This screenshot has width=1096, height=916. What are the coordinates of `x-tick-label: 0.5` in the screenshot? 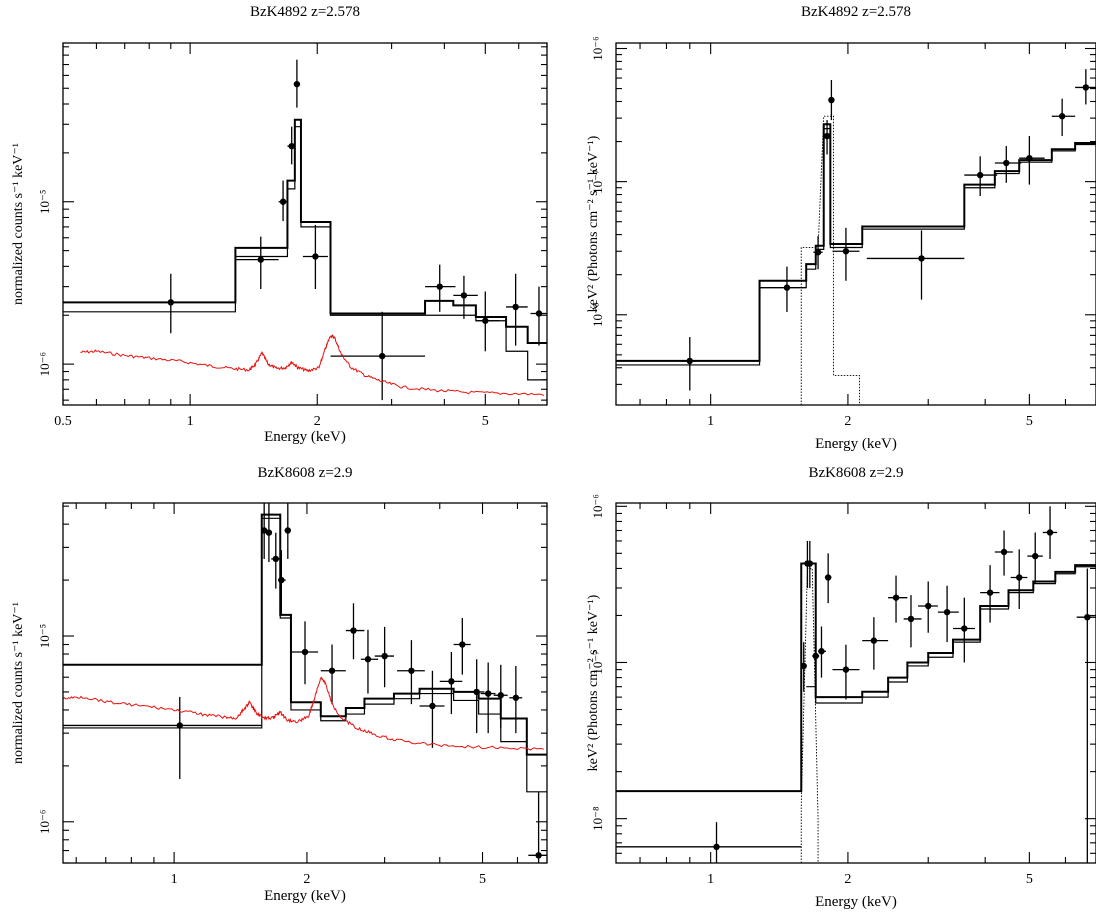 It's located at (63, 421).